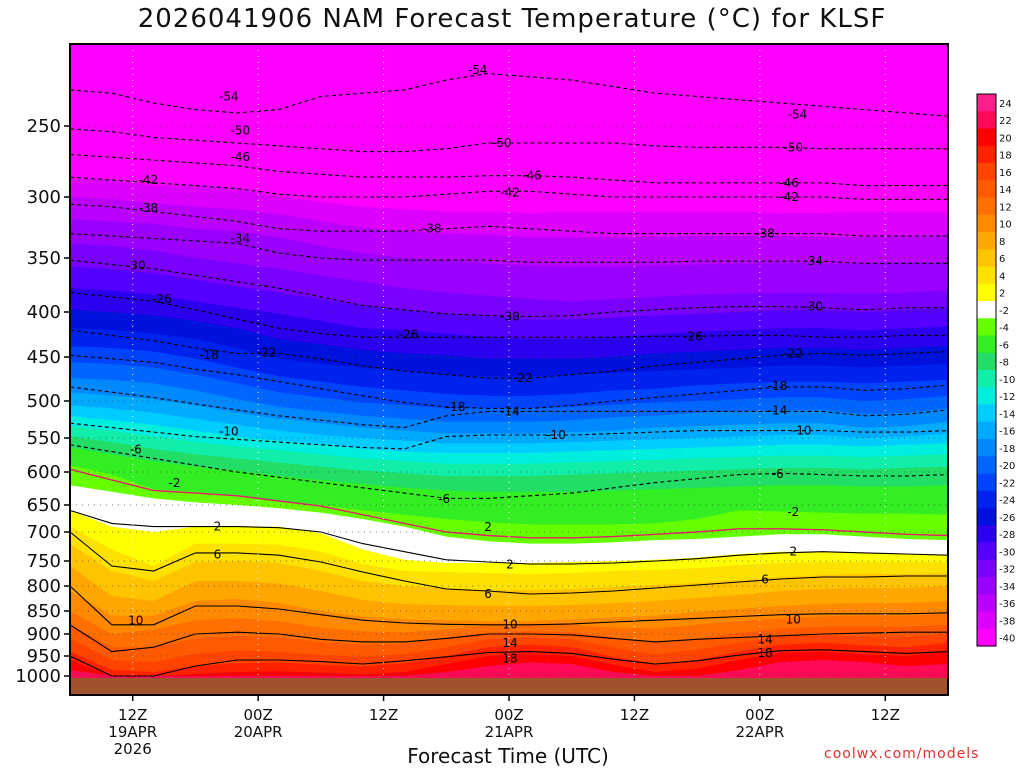 Image resolution: width=1024 pixels, height=772 pixels. Describe the element at coordinates (1007, 414) in the screenshot. I see `colorbar-label: -14` at that location.